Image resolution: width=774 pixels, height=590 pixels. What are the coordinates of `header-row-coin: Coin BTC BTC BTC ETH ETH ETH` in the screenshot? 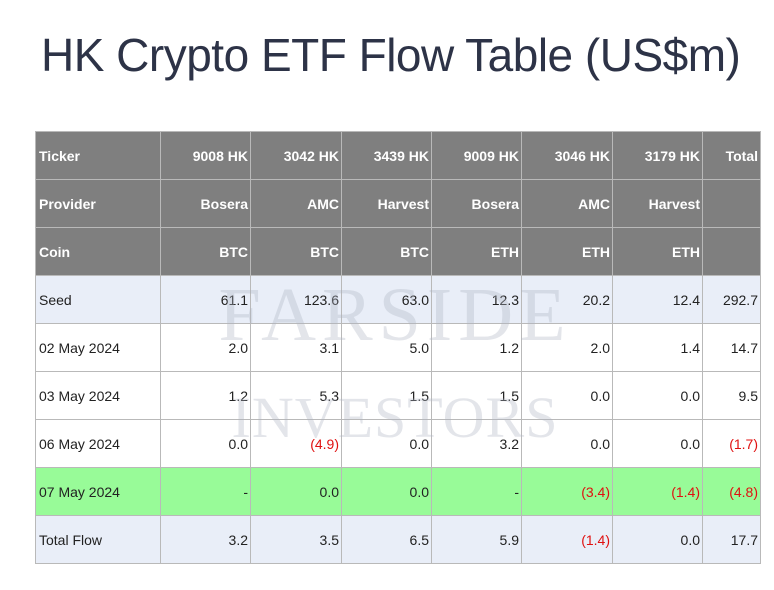 It's located at (398, 251).